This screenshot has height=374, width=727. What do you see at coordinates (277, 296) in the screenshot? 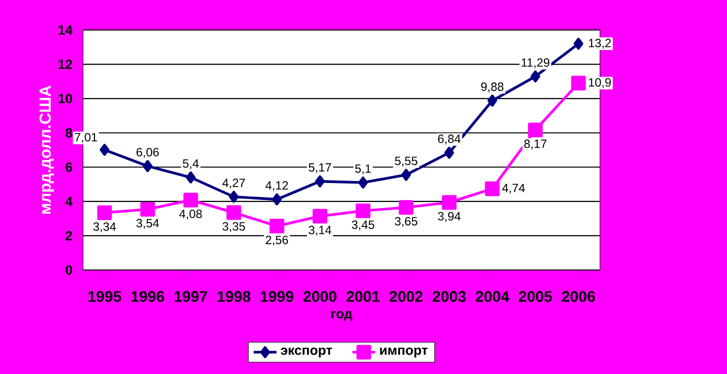
I see `x-tick-label: 1999` at bounding box center [277, 296].